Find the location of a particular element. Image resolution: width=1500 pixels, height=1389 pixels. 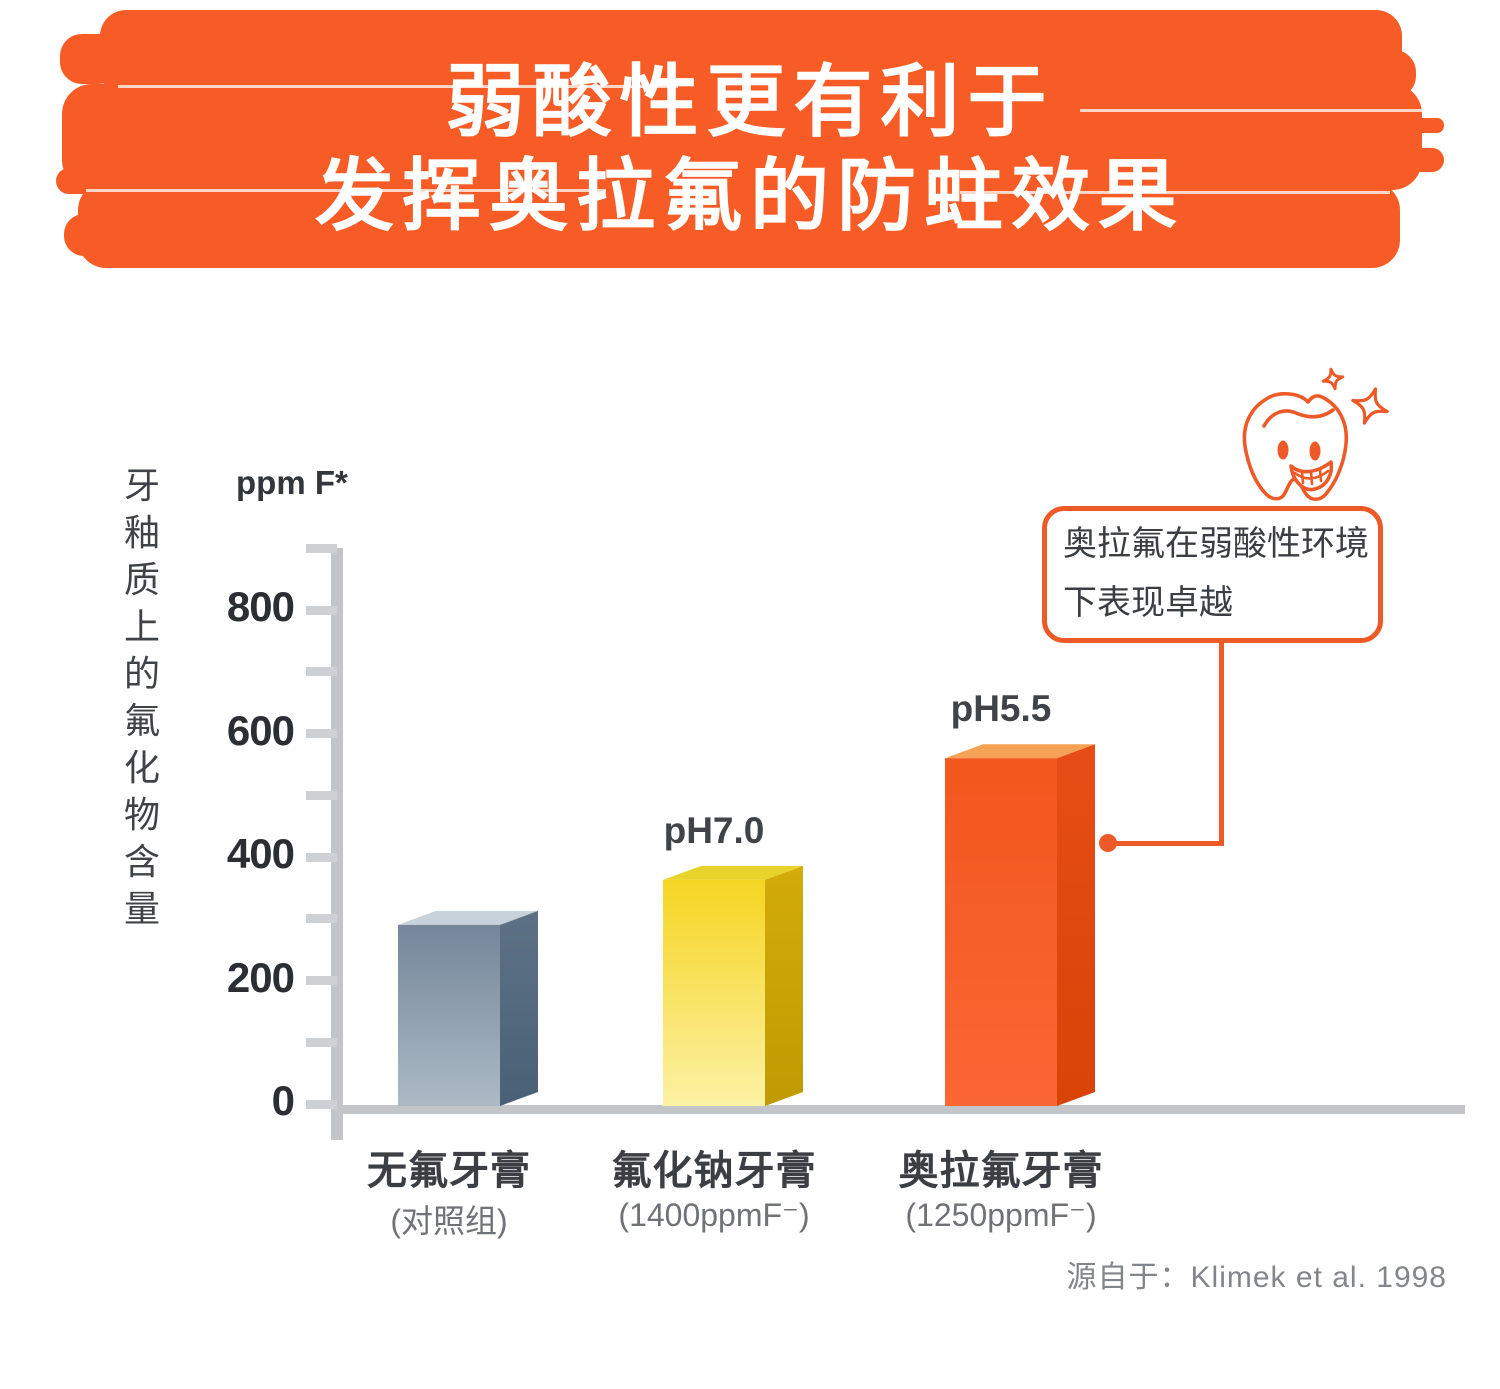

y-axis-tick-label: 400 is located at coordinates (260, 853).